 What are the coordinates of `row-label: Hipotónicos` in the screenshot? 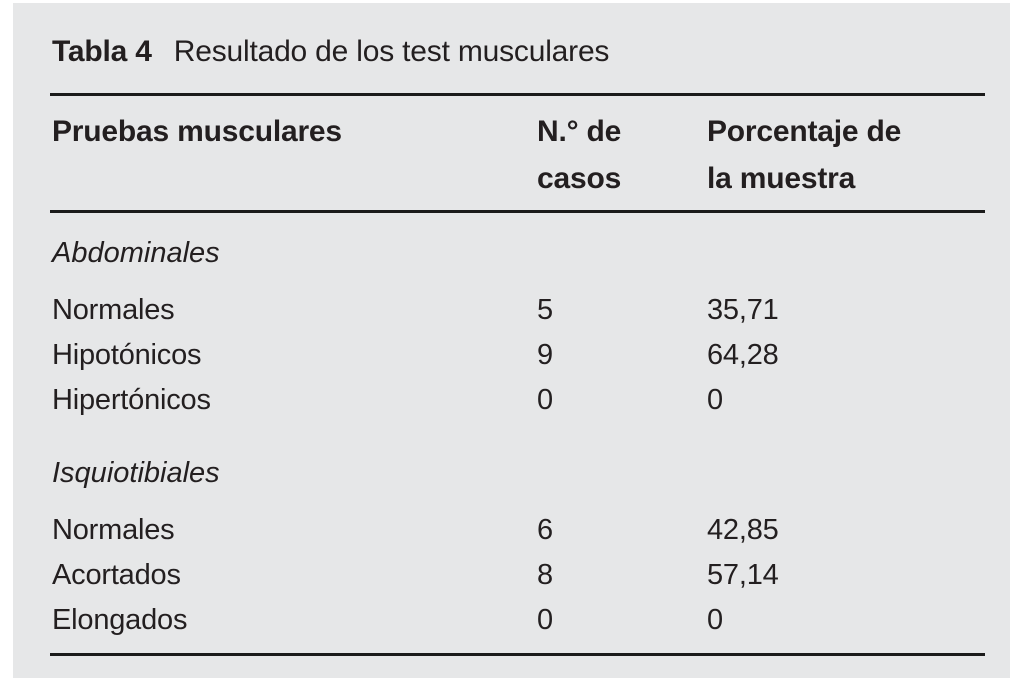 It's located at (127, 355).